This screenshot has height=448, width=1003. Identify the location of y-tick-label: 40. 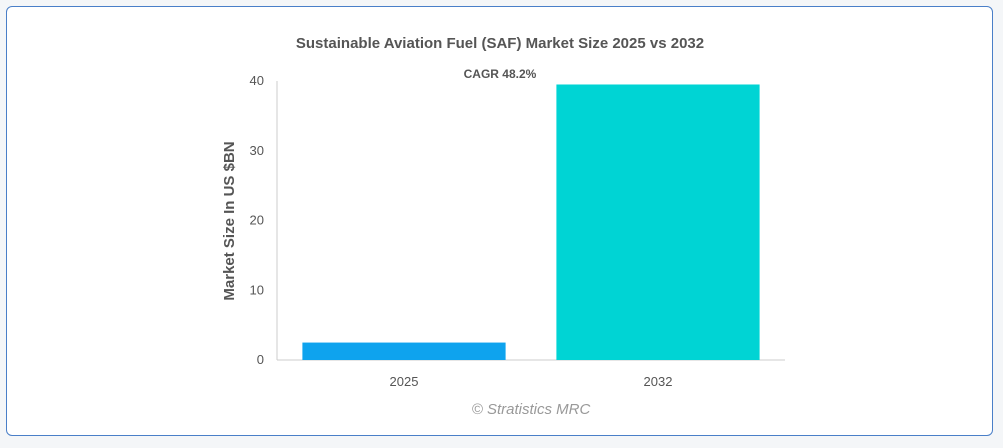
(257, 80).